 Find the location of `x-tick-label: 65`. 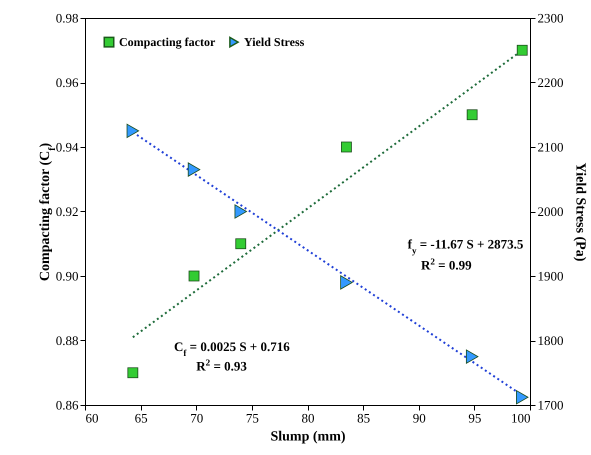

x-tick-label: 65 is located at coordinates (141, 418).